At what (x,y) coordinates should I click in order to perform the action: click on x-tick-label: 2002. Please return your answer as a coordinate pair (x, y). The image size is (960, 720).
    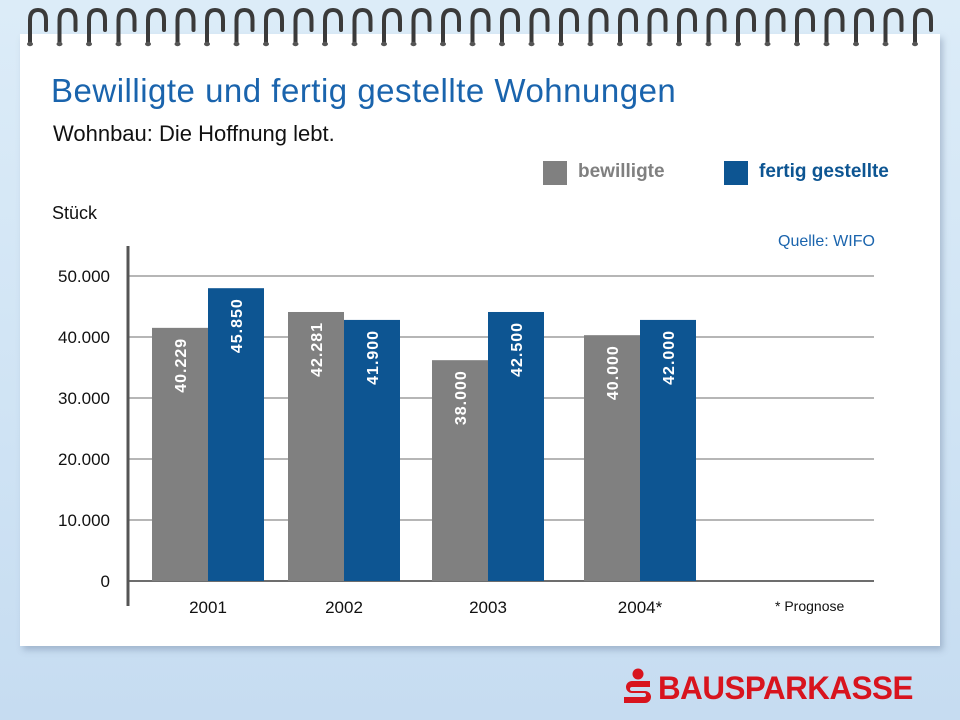
    Looking at the image, I should click on (344, 607).